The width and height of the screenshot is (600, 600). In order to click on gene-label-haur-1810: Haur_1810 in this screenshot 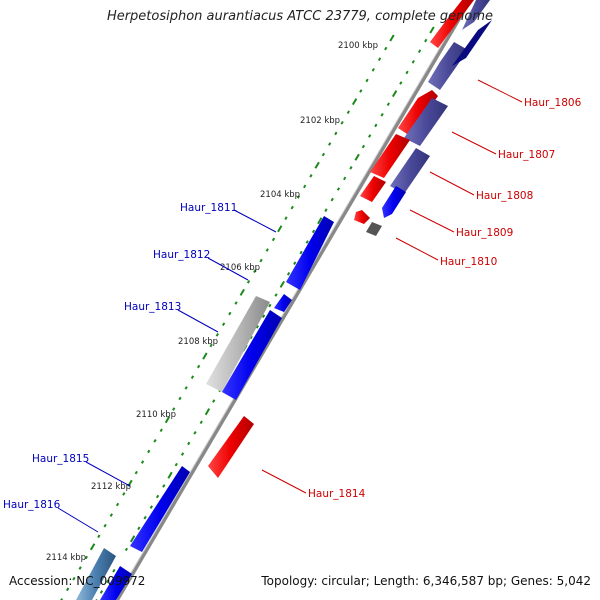, I will do `click(468, 262)`.